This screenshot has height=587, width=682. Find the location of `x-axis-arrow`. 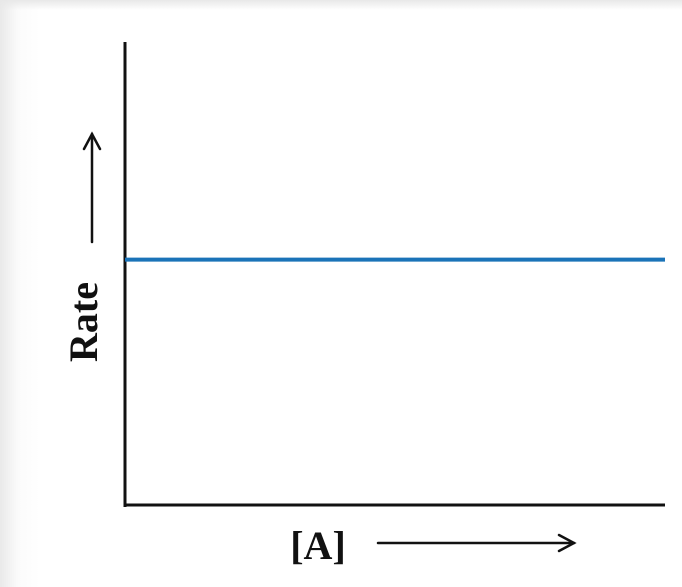

x-axis-arrow is located at coordinates (476, 543).